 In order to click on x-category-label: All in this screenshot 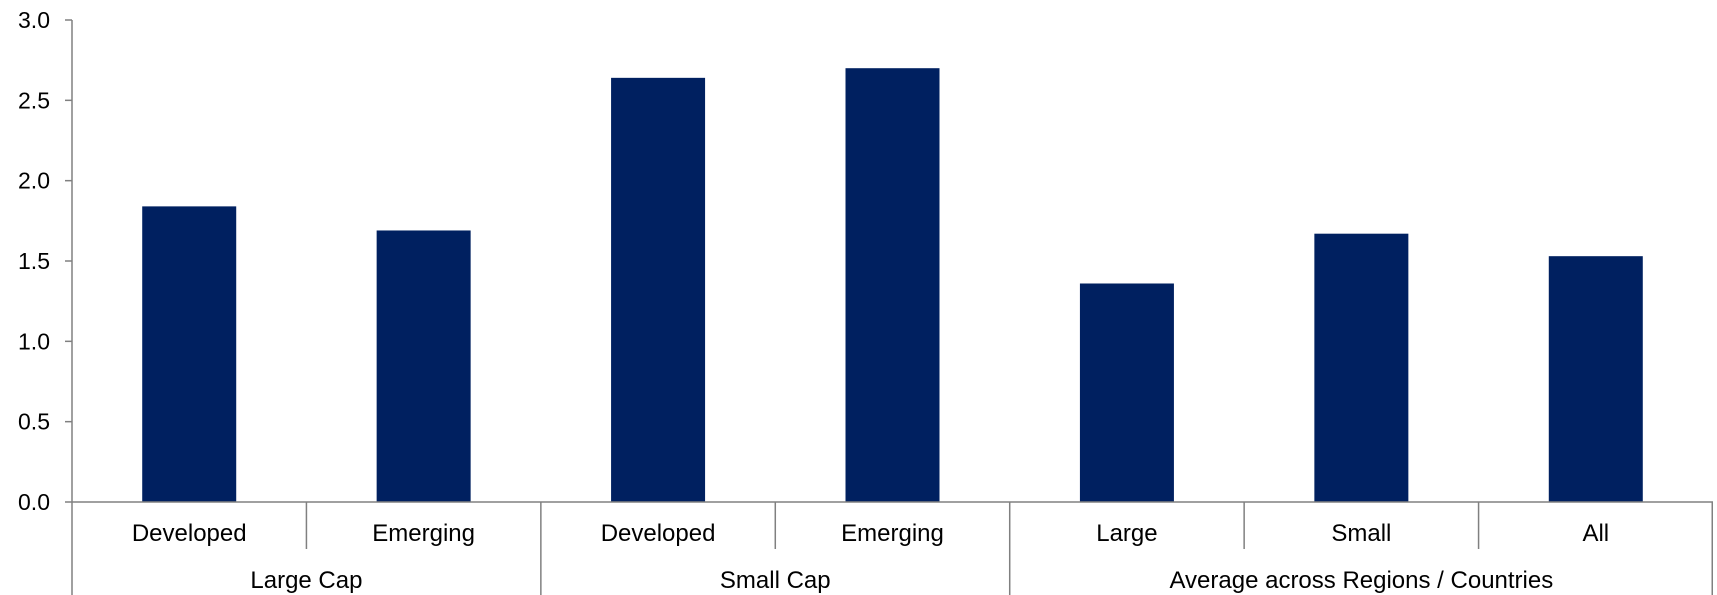, I will do `click(1595, 533)`.